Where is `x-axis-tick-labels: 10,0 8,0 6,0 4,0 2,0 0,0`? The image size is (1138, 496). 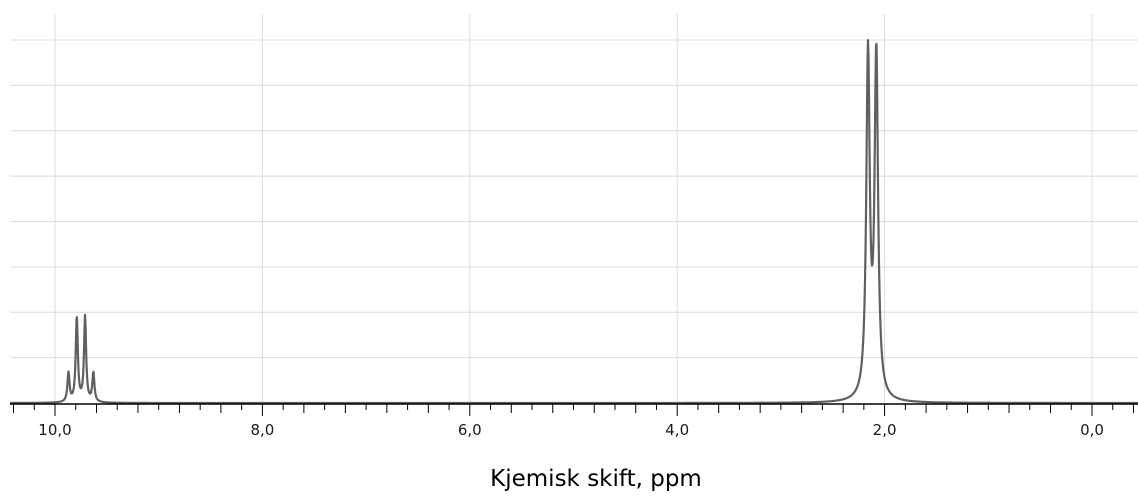 x-axis-tick-labels: 10,0 8,0 6,0 4,0 2,0 0,0 is located at coordinates (571, 430).